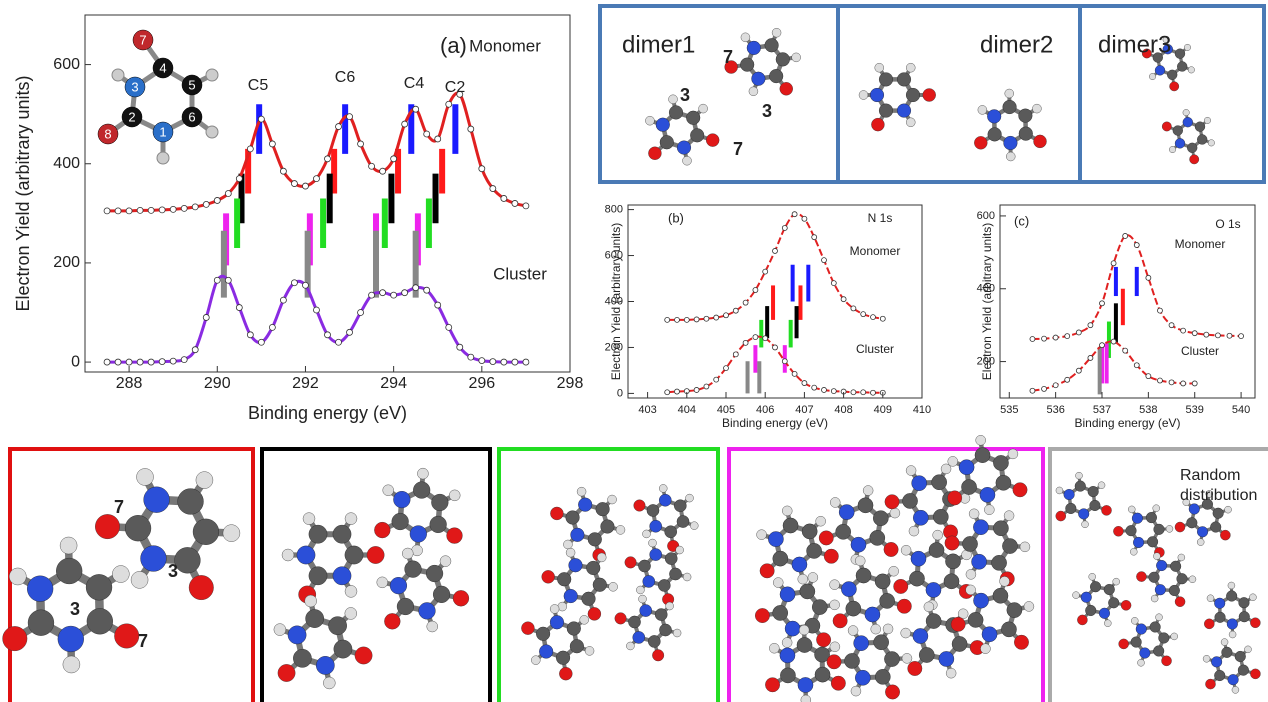 The height and width of the screenshot is (702, 1268). I want to click on random-label: Random distribution, so click(1219, 485).